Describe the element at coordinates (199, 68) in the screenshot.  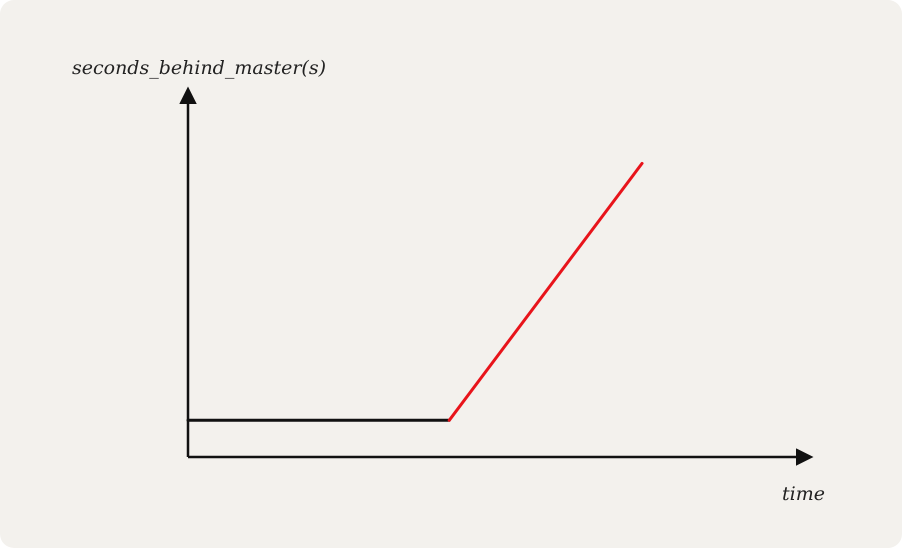
I see `y-axis-label: seconds_behind_master(s)` at that location.